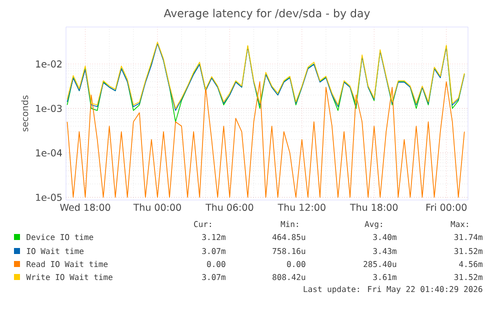 This screenshot has width=497, height=311. What do you see at coordinates (373, 225) in the screenshot?
I see `text: Avg:` at bounding box center [373, 225].